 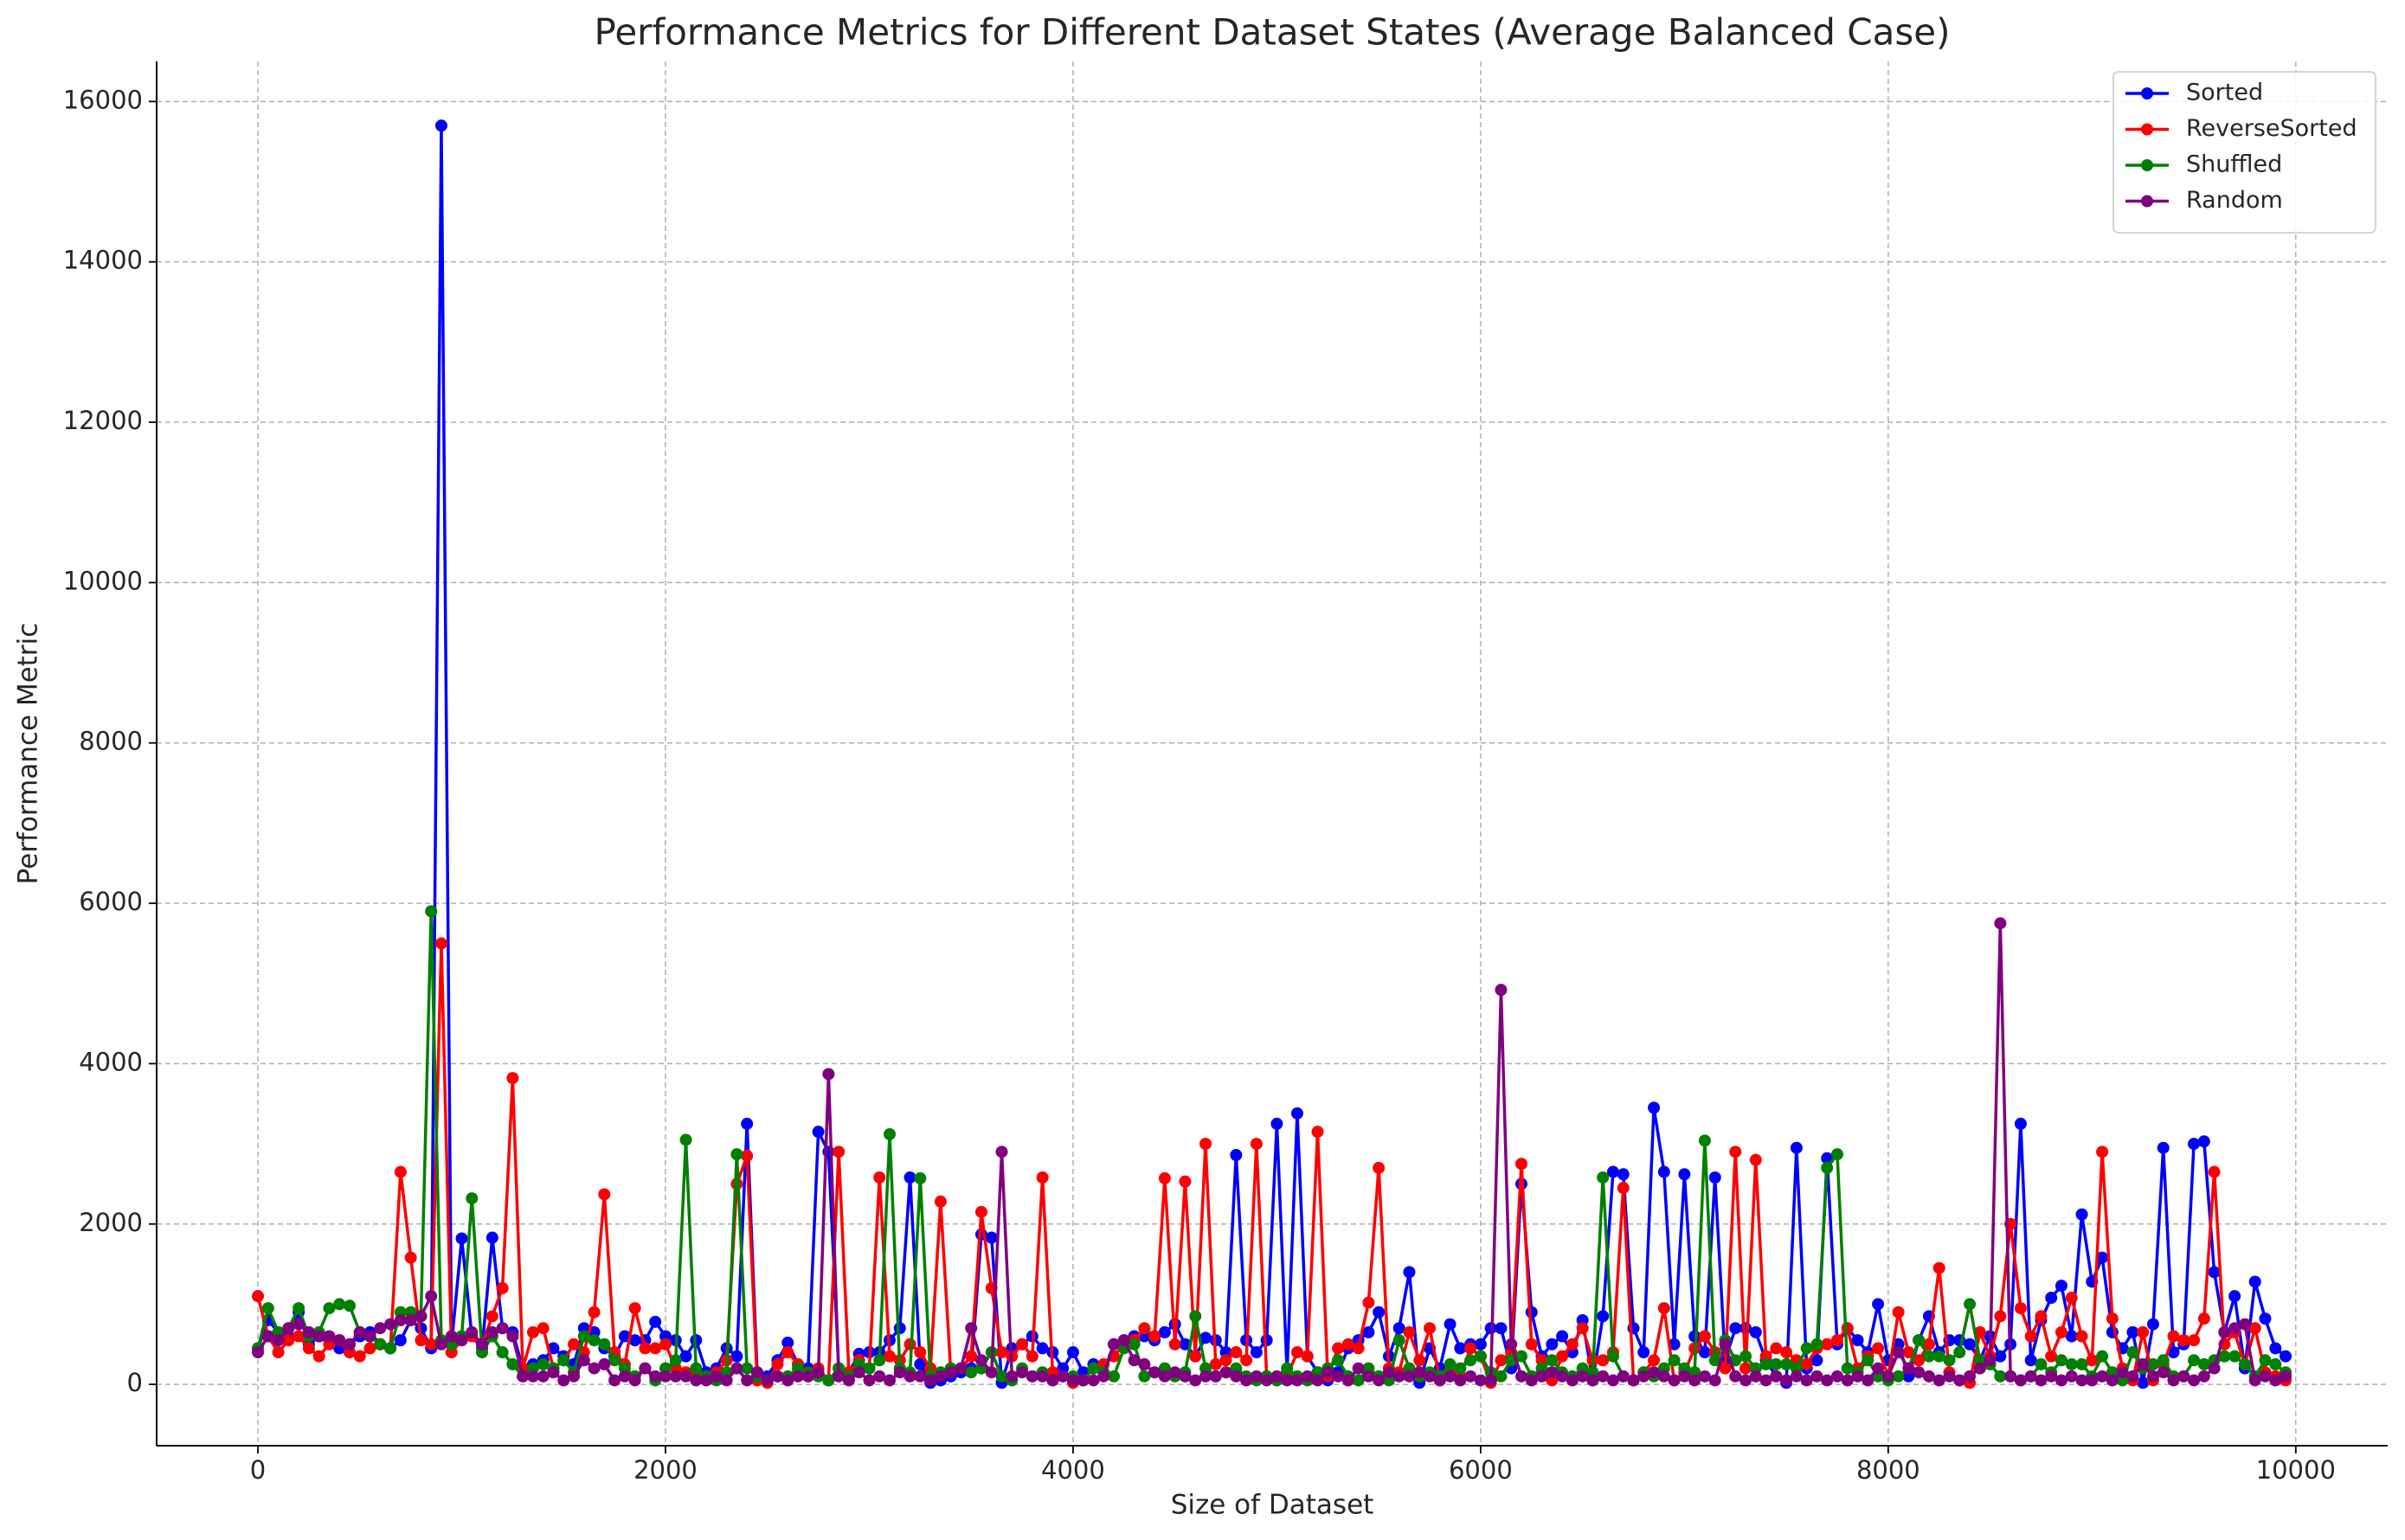 I want to click on y-tick-label: 2000, so click(x=111, y=1222).